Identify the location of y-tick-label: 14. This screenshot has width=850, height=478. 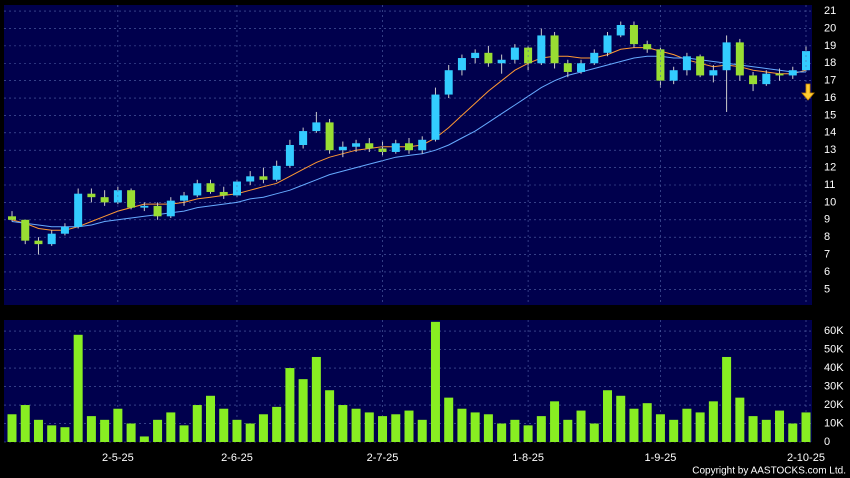
(830, 133).